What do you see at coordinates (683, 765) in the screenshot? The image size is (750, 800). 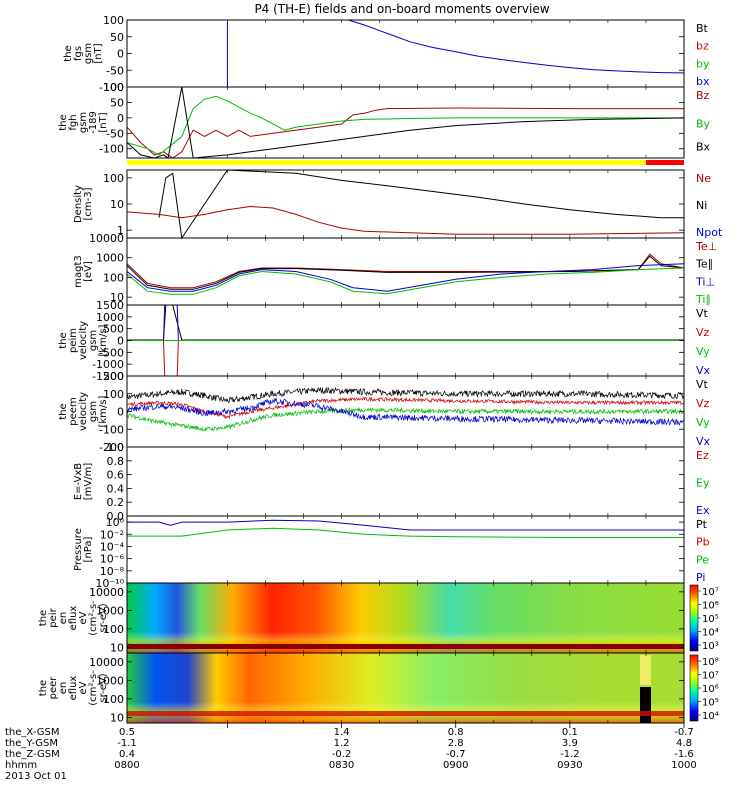 I see `ephemeris-value: 1000` at bounding box center [683, 765].